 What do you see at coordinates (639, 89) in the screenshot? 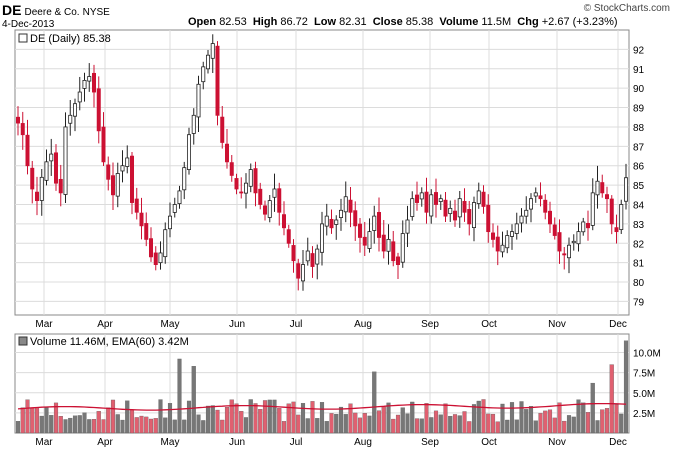
I see `price-tick-label: 90` at bounding box center [639, 89].